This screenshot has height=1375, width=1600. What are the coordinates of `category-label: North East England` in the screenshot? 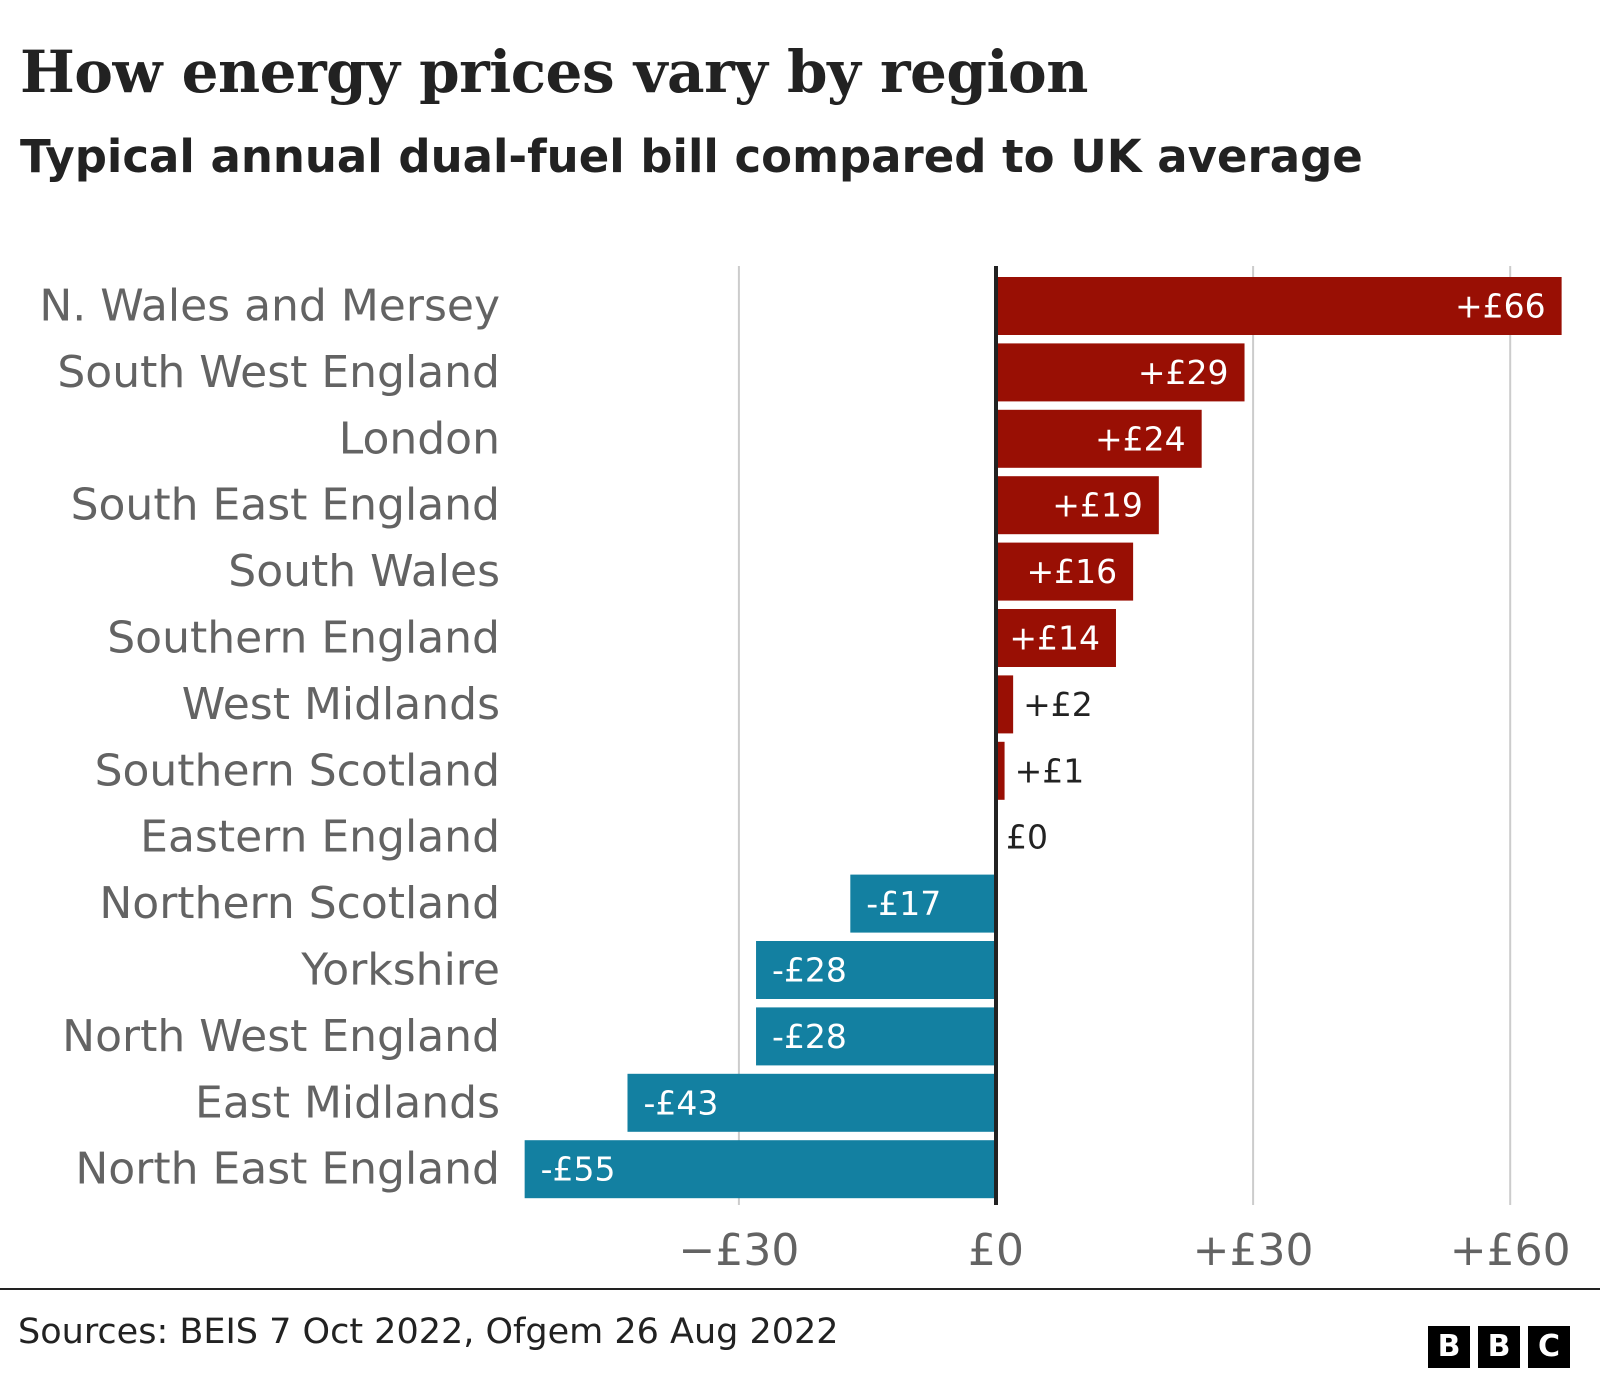 It's located at (287, 1169).